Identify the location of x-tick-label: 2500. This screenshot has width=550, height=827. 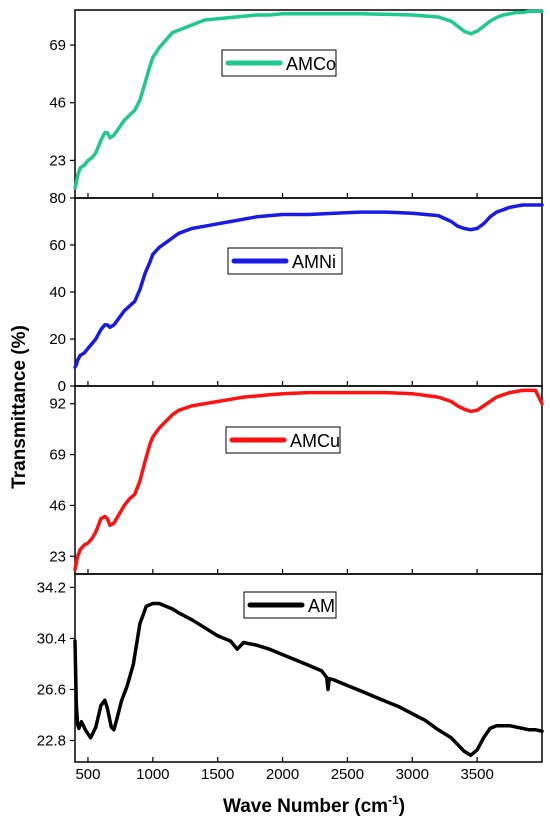
(347, 774).